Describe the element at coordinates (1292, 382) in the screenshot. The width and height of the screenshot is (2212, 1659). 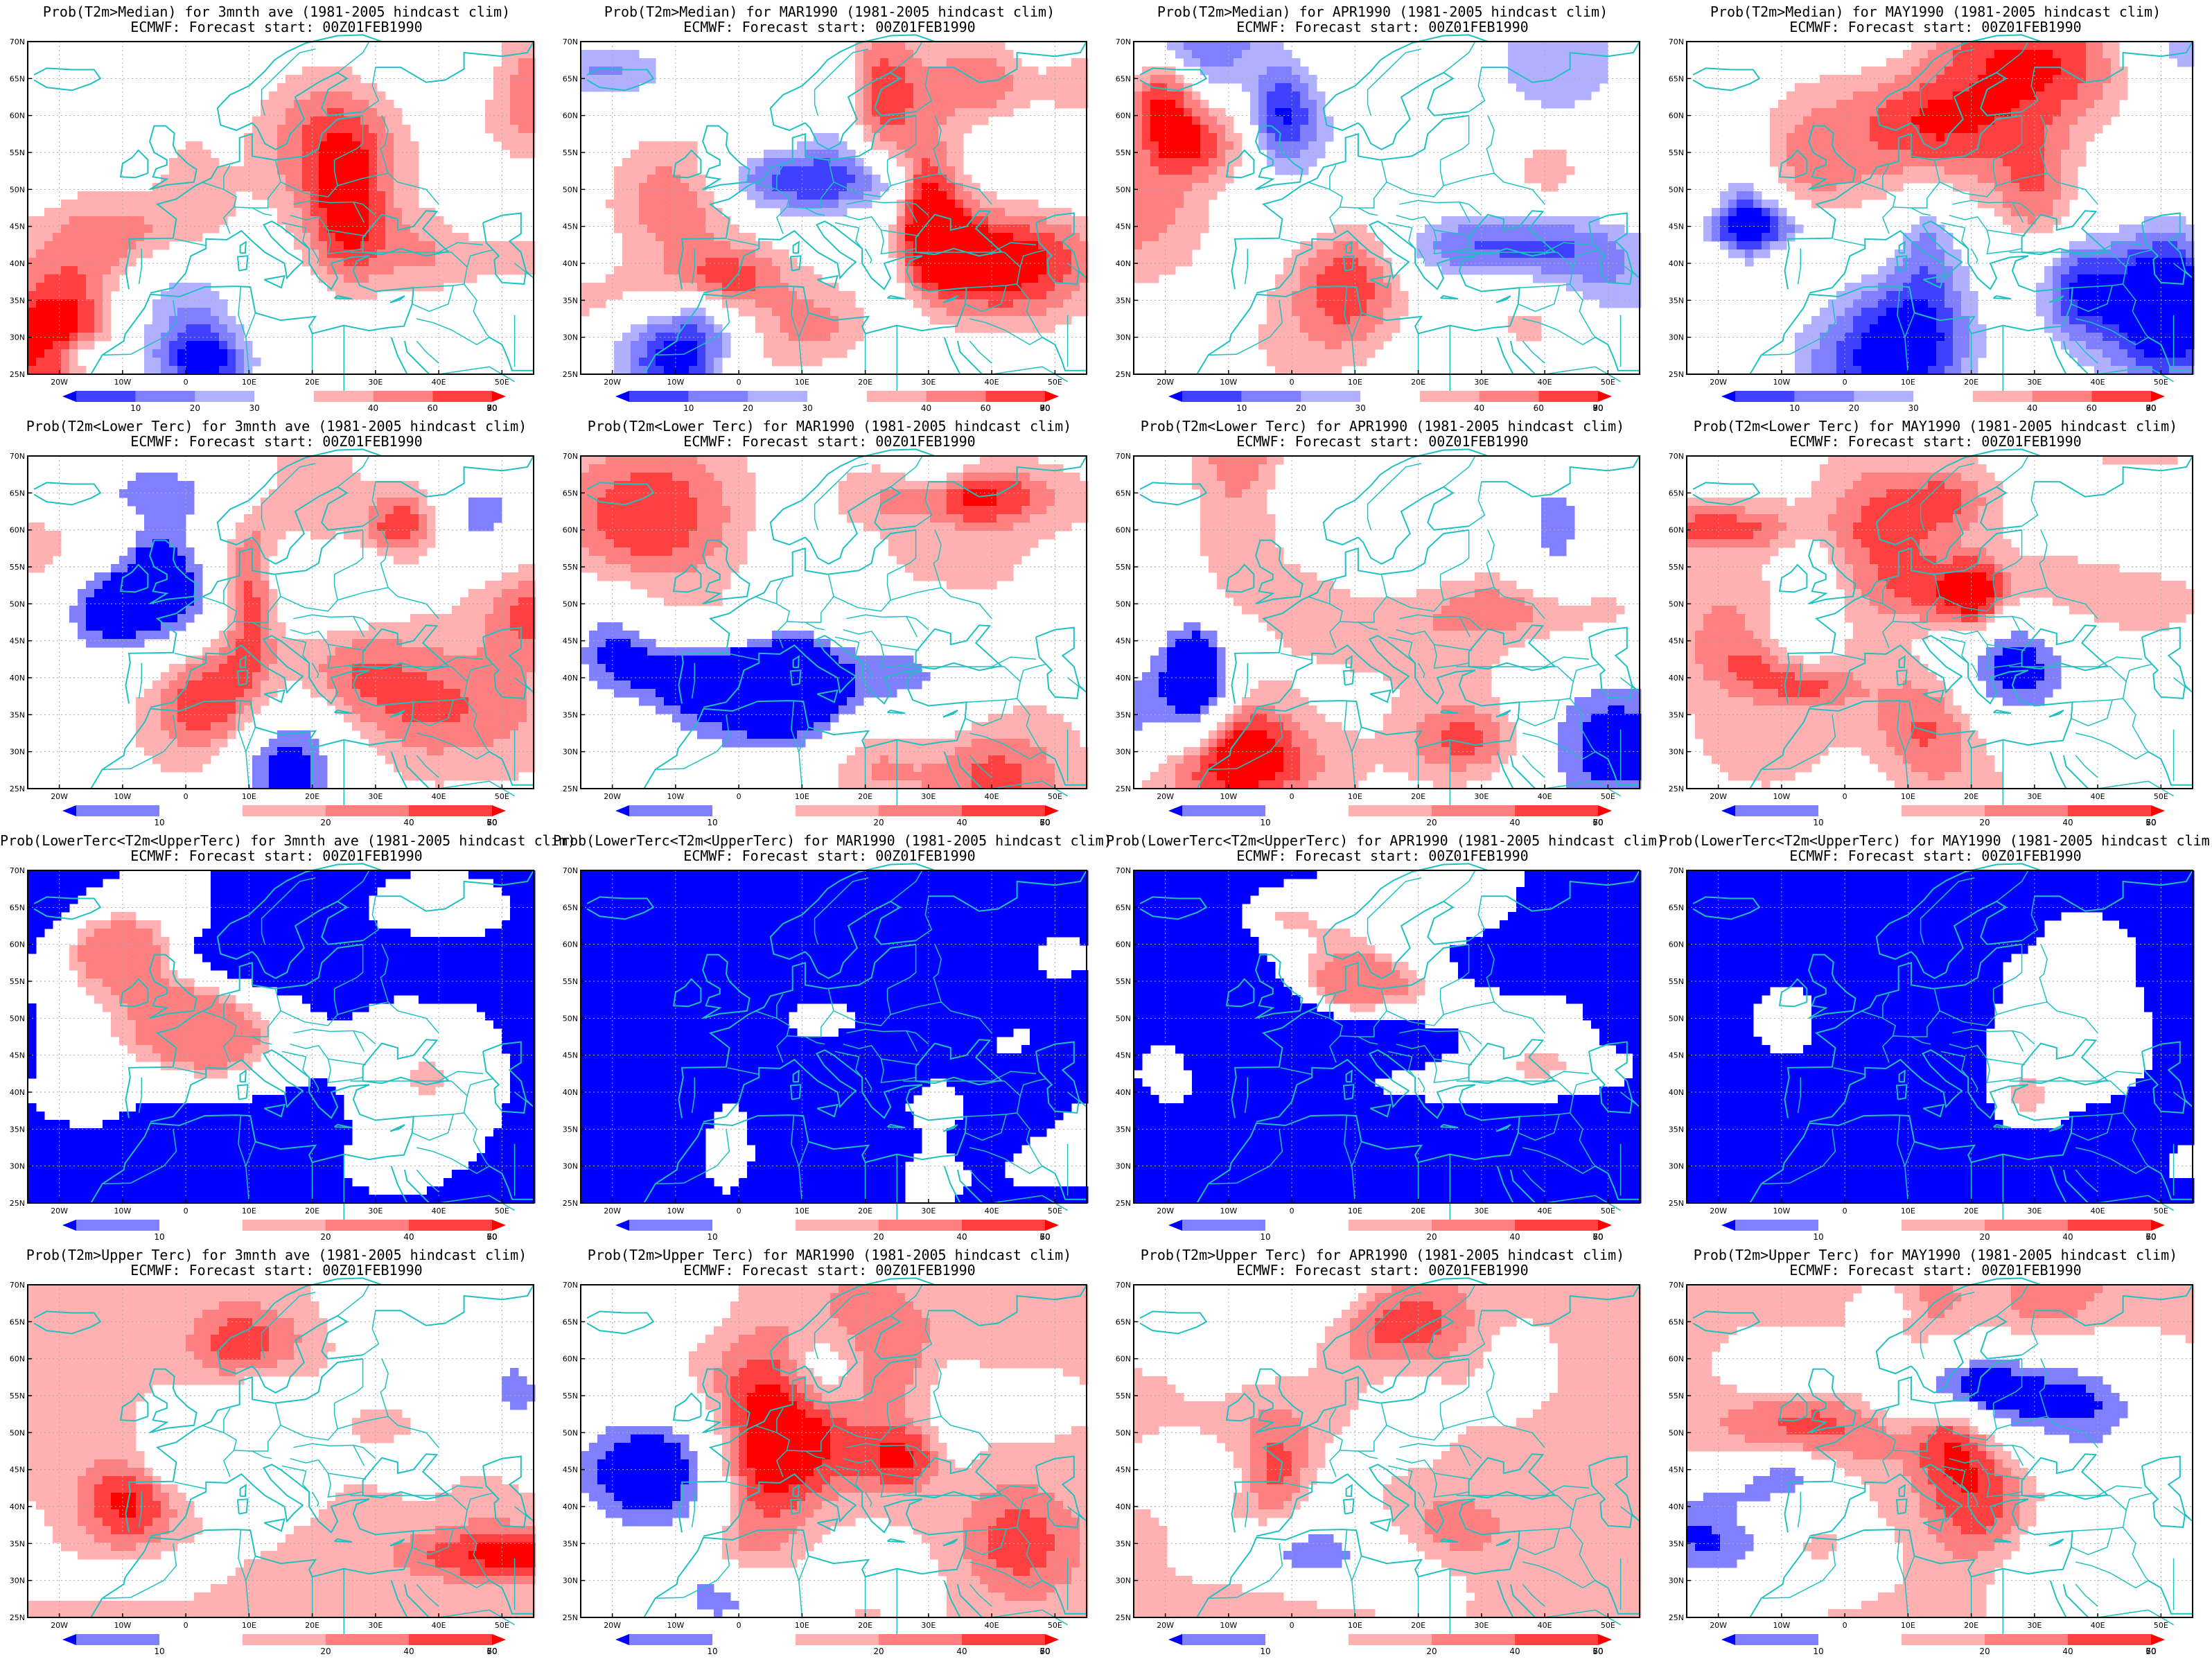
I see `lon-label: 0` at that location.